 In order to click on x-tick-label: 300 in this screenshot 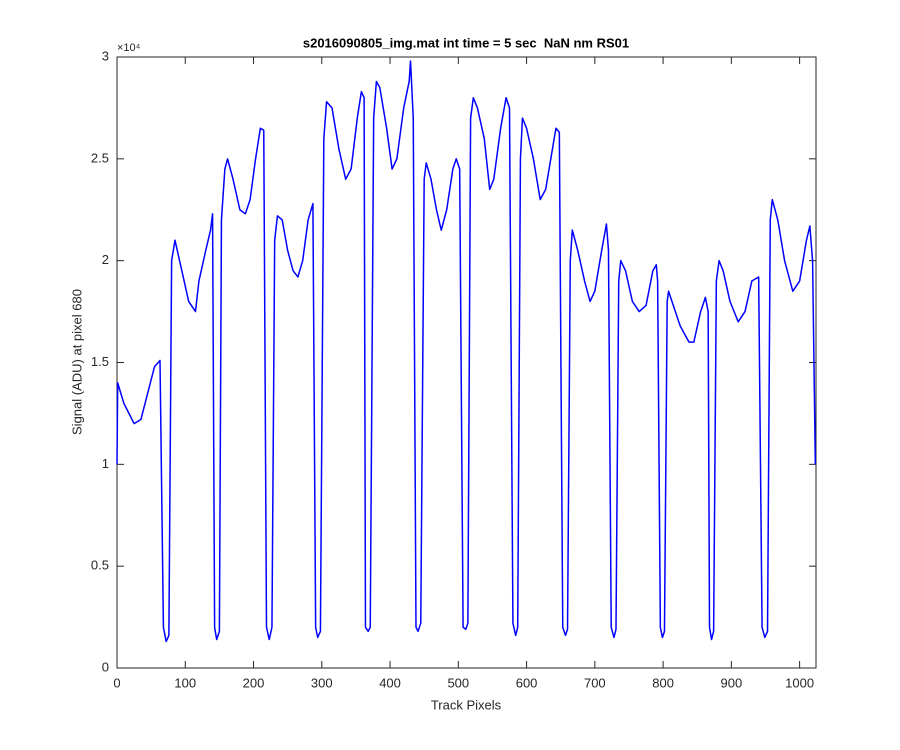, I will do `click(322, 682)`.